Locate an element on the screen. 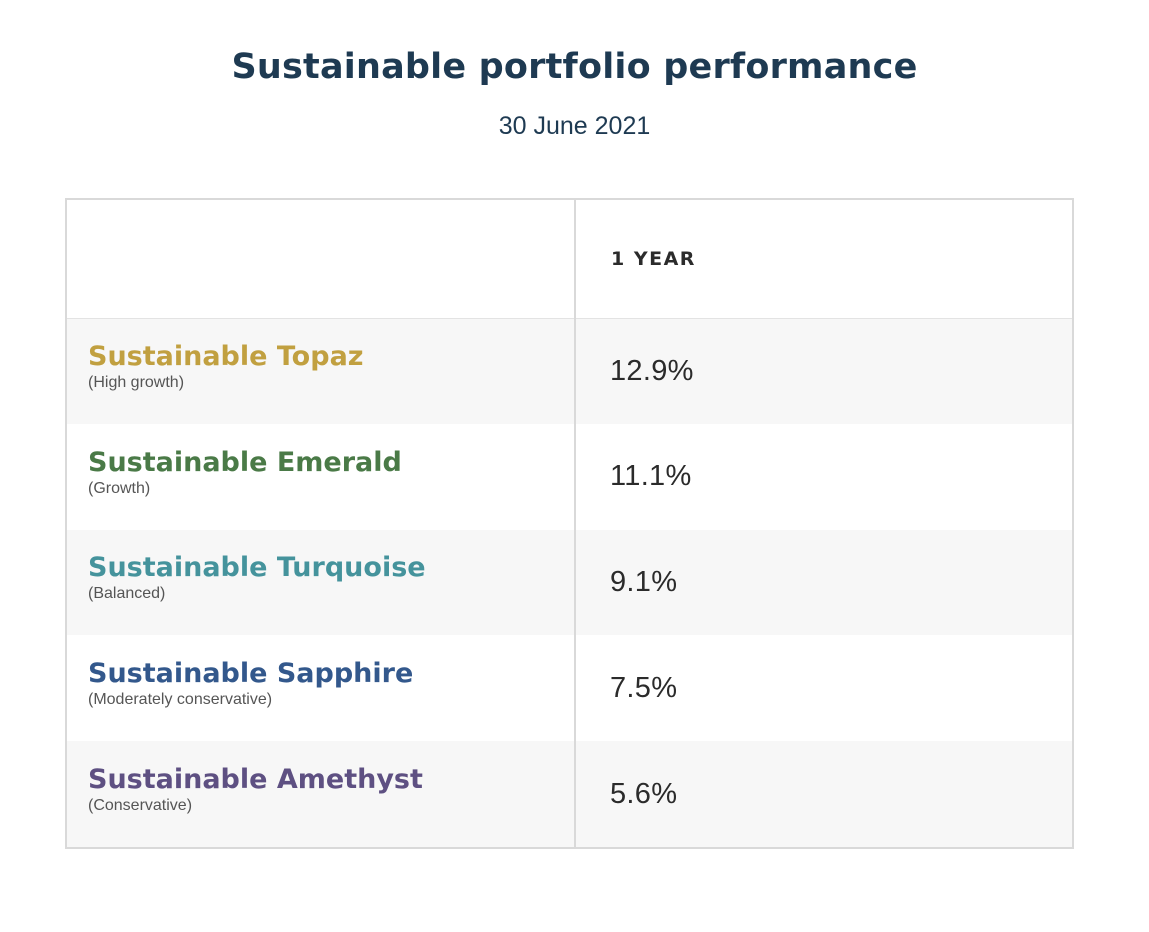 This screenshot has width=1149, height=932. table-row: Sustainable Amethyst (Conservative) 5.6% is located at coordinates (569, 794).